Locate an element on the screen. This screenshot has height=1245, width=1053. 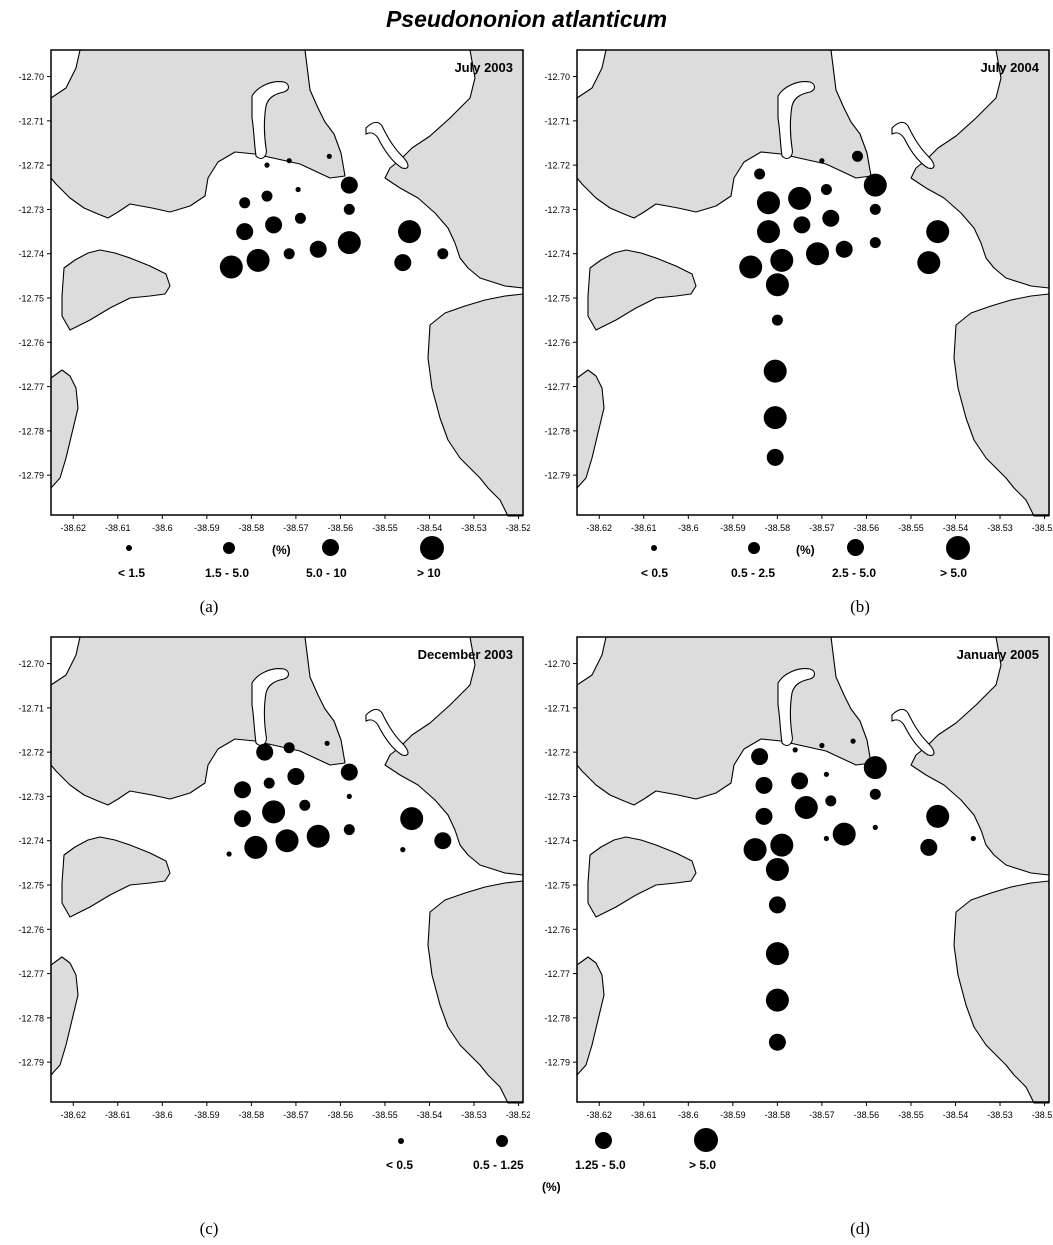
x-tick-label: -38.6 is located at coordinates (688, 528).